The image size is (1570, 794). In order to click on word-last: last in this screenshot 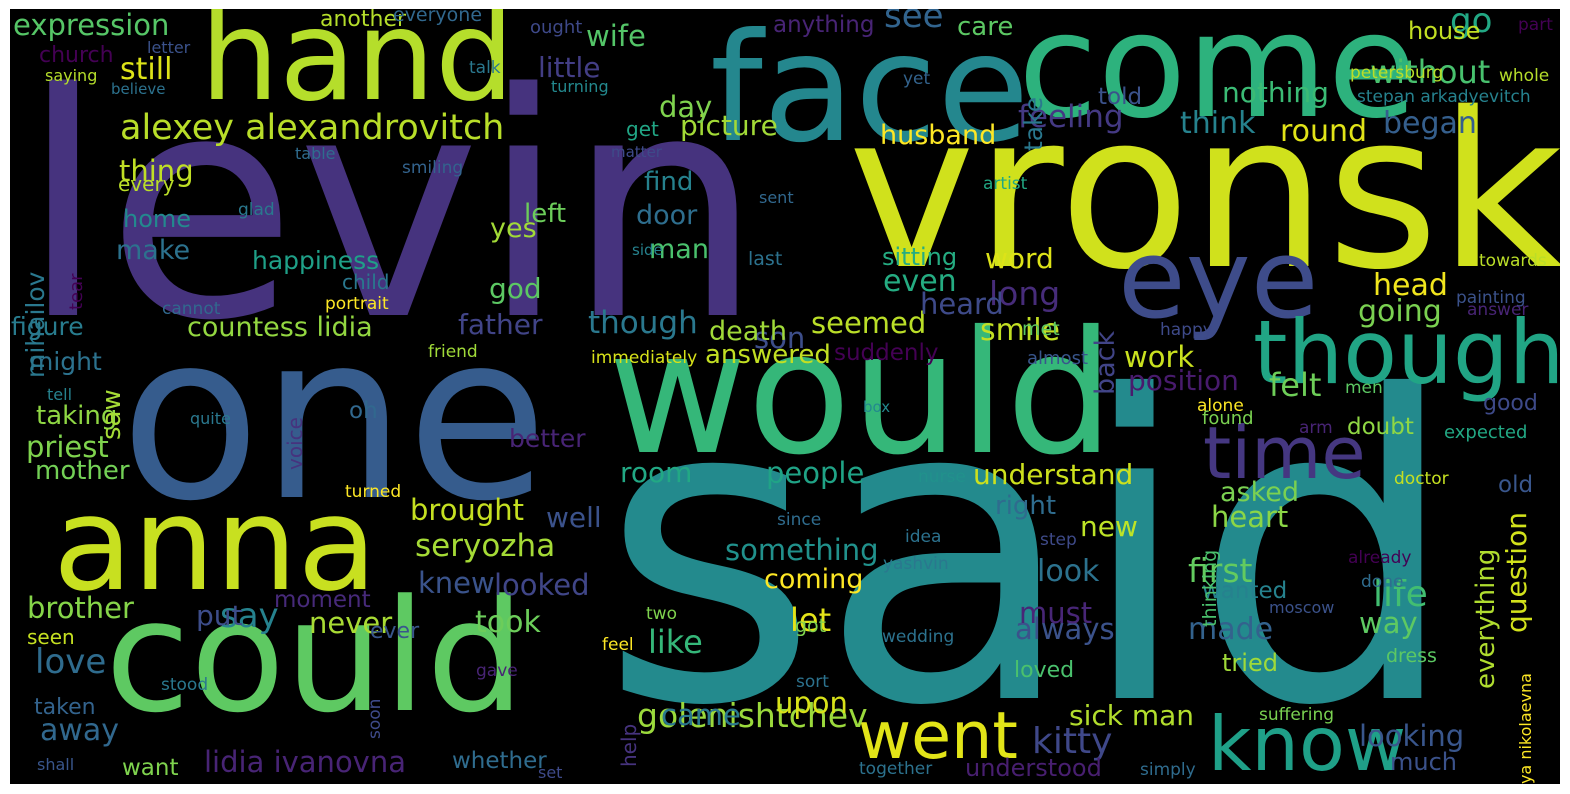, I will do `click(765, 259)`.